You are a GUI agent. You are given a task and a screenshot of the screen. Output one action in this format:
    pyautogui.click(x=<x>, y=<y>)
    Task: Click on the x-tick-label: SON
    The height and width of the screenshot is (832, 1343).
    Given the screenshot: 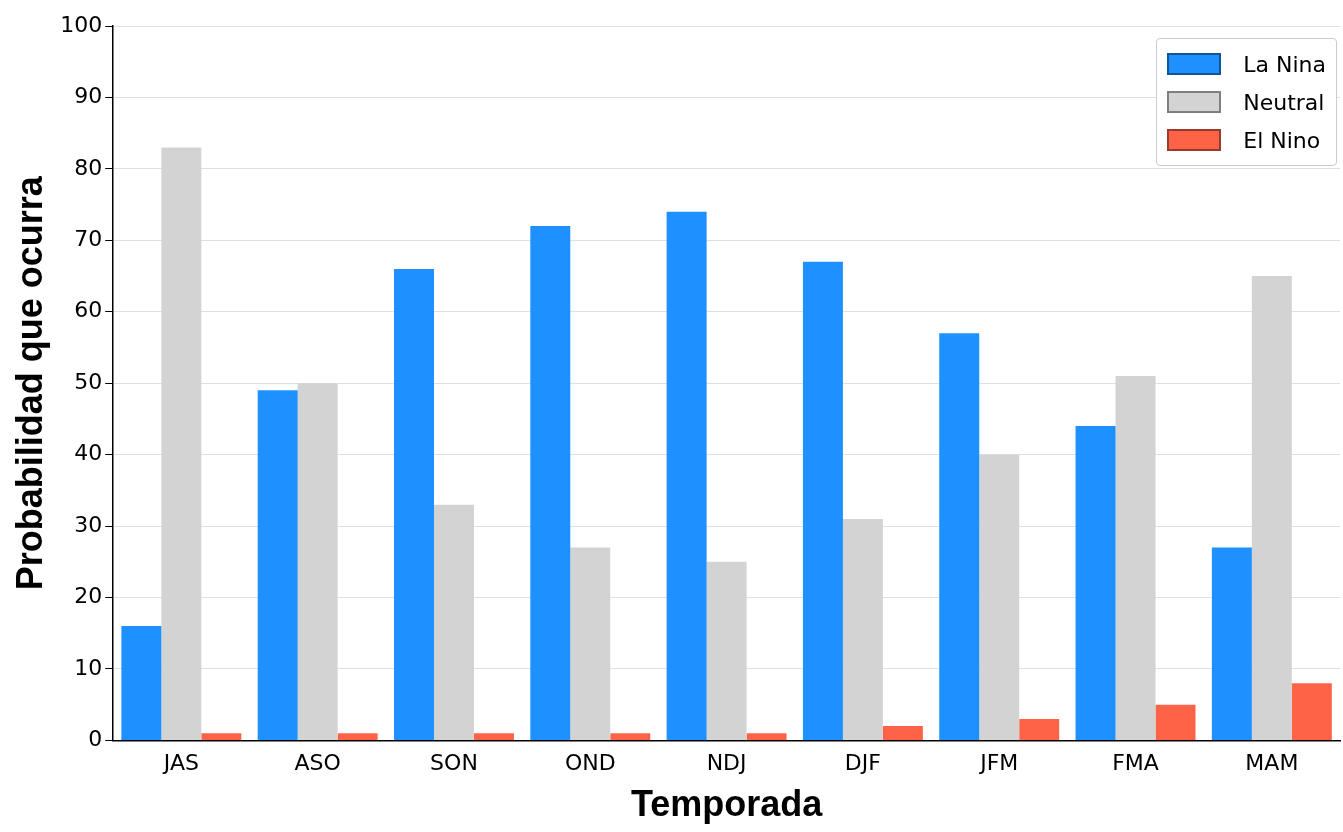 What is the action you would take?
    pyautogui.click(x=454, y=763)
    